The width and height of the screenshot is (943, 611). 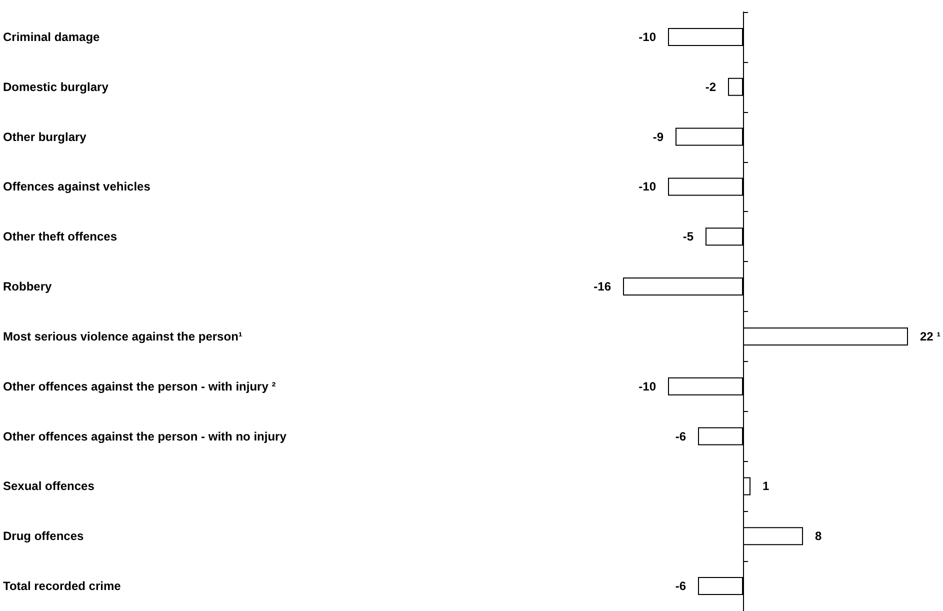 What do you see at coordinates (27, 287) in the screenshot?
I see `y-tick-label: Robbery` at bounding box center [27, 287].